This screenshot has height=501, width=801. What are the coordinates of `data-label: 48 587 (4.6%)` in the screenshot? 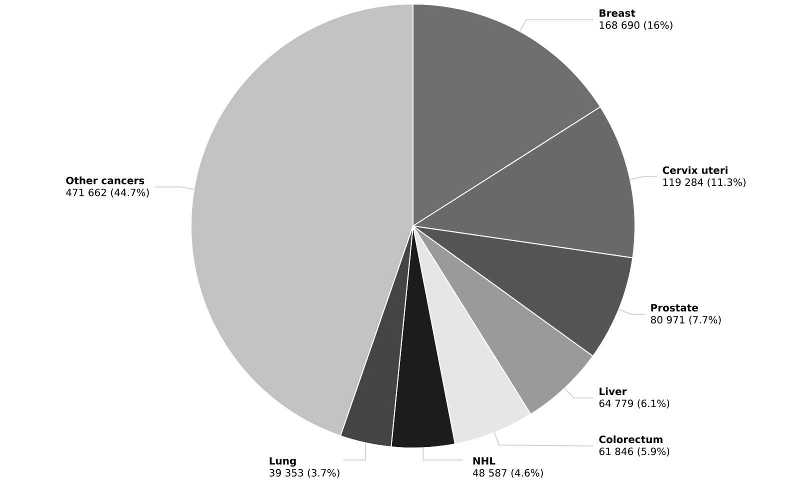 It's located at (507, 473).